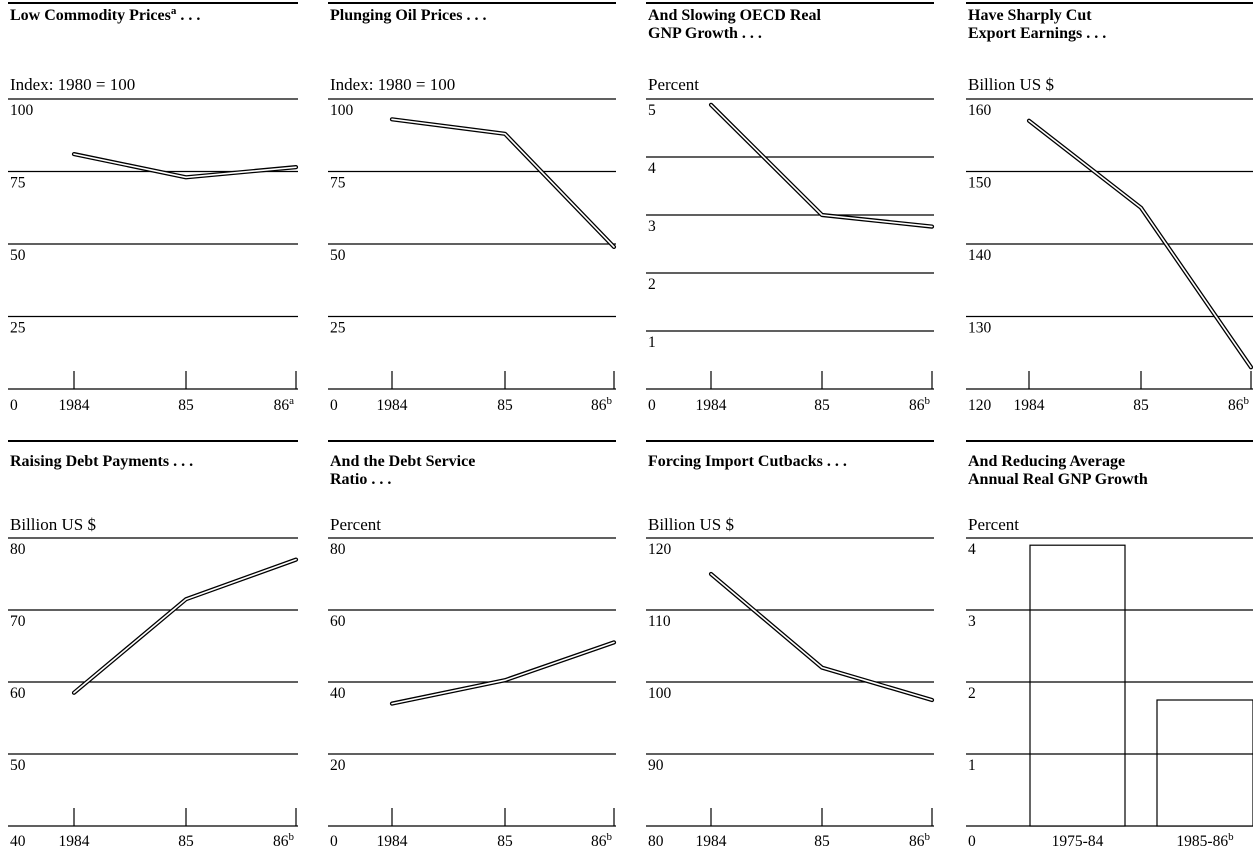 The height and width of the screenshot is (851, 1253). What do you see at coordinates (972, 693) in the screenshot?
I see `y-tick-label: 2` at bounding box center [972, 693].